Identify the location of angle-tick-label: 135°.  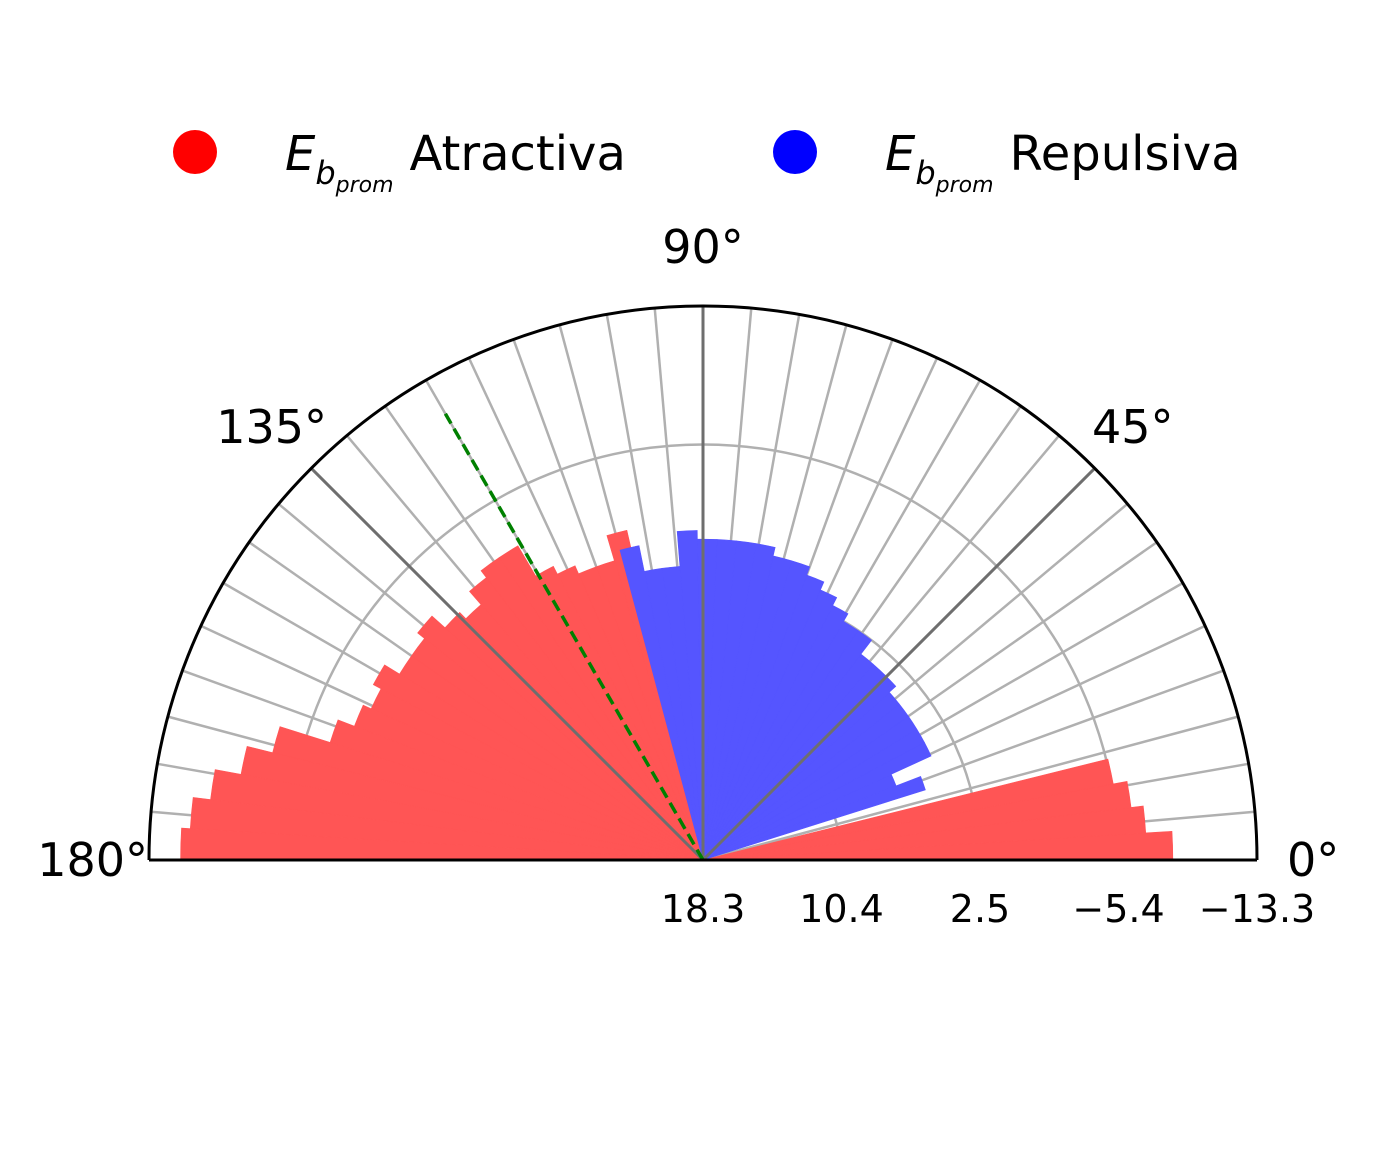
(271, 427).